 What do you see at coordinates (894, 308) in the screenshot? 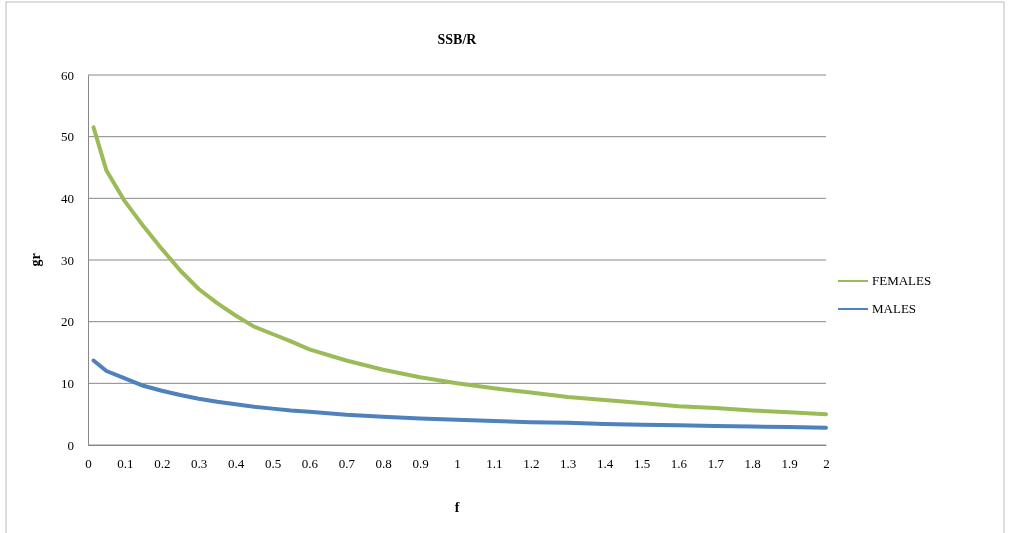
I see `legend-label: MALES` at bounding box center [894, 308].